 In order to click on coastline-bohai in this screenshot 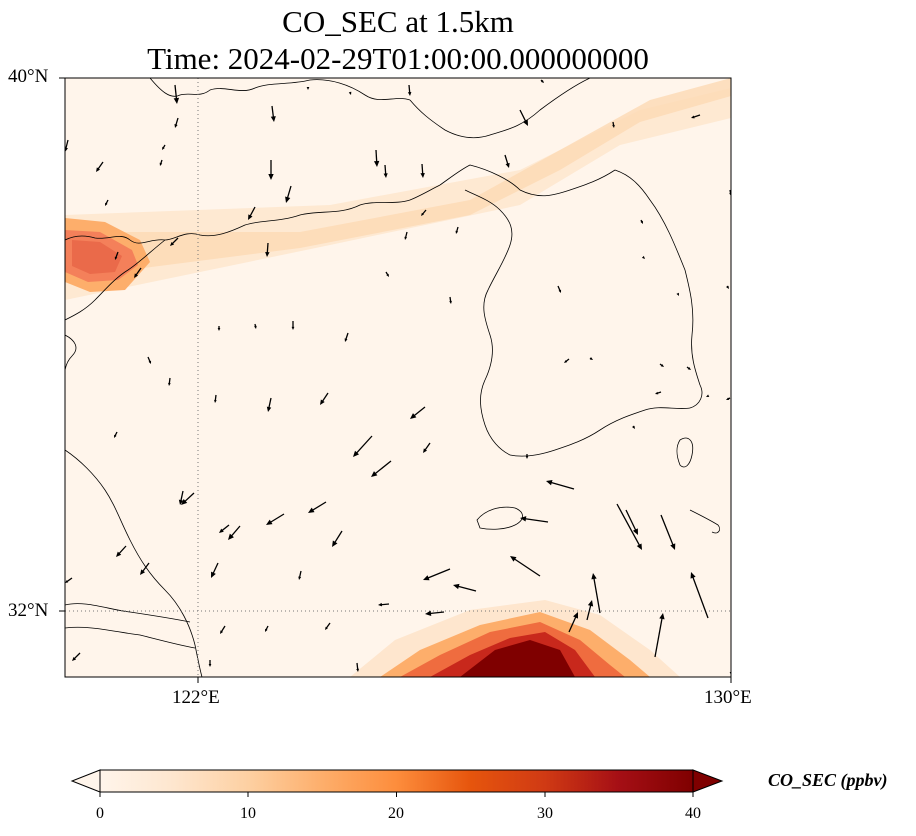, I will do `click(280, 89)`.